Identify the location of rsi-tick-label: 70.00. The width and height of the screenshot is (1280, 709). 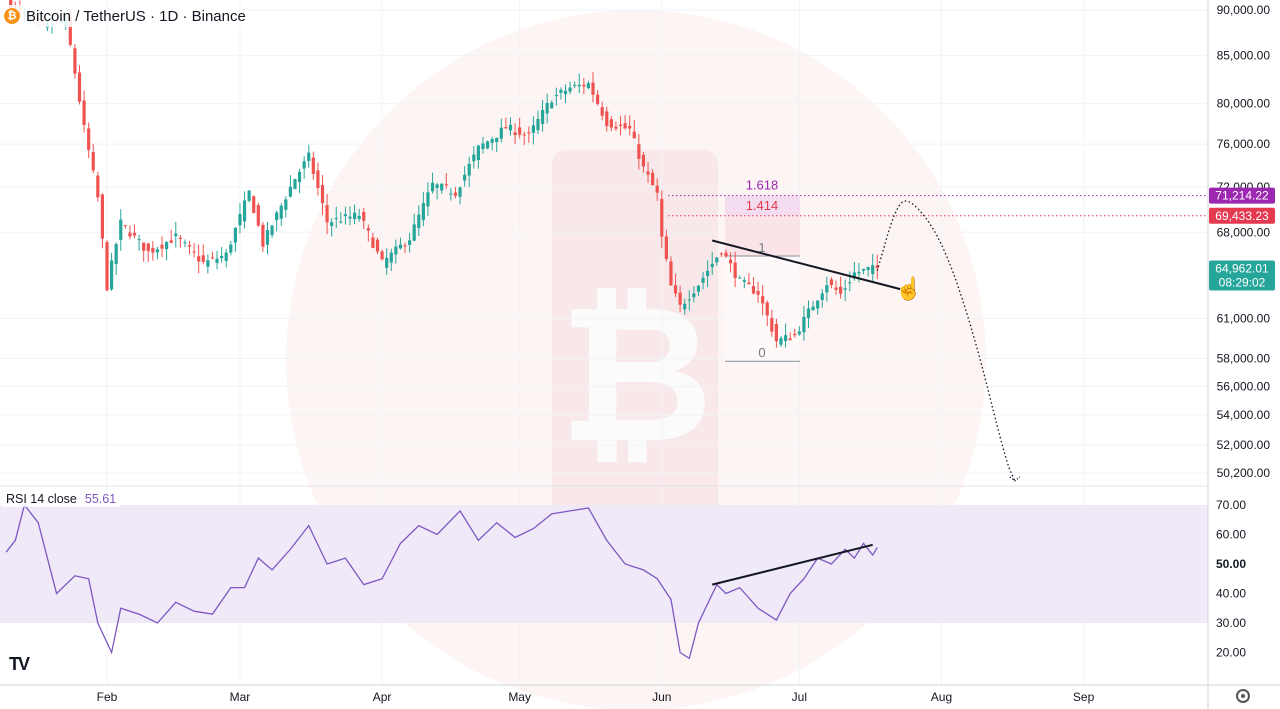
(1231, 505).